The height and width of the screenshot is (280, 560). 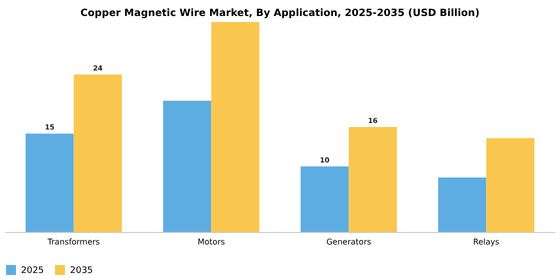 What do you see at coordinates (349, 242) in the screenshot?
I see `x-tick-label: Generators` at bounding box center [349, 242].